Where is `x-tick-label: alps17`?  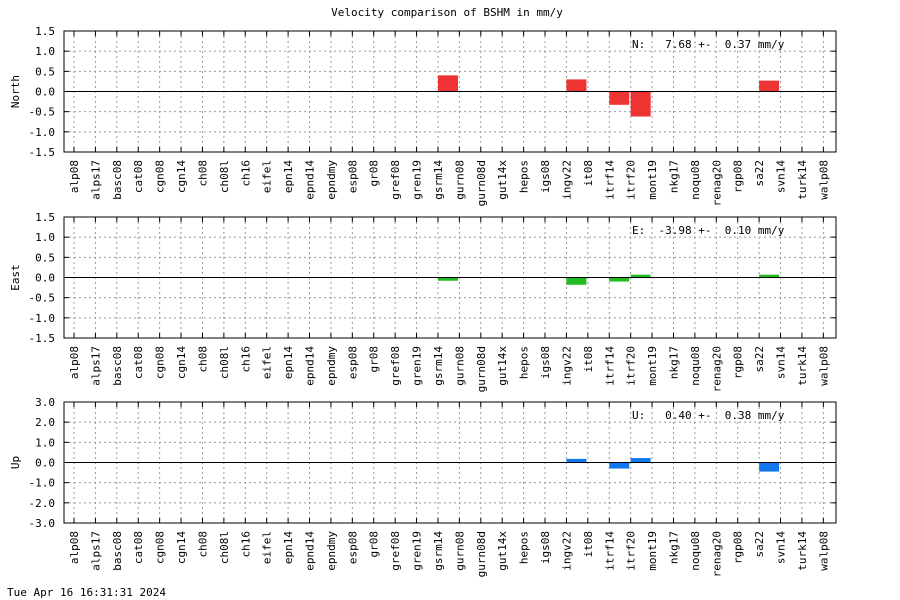 x-tick-label: alps17 is located at coordinates (95, 366).